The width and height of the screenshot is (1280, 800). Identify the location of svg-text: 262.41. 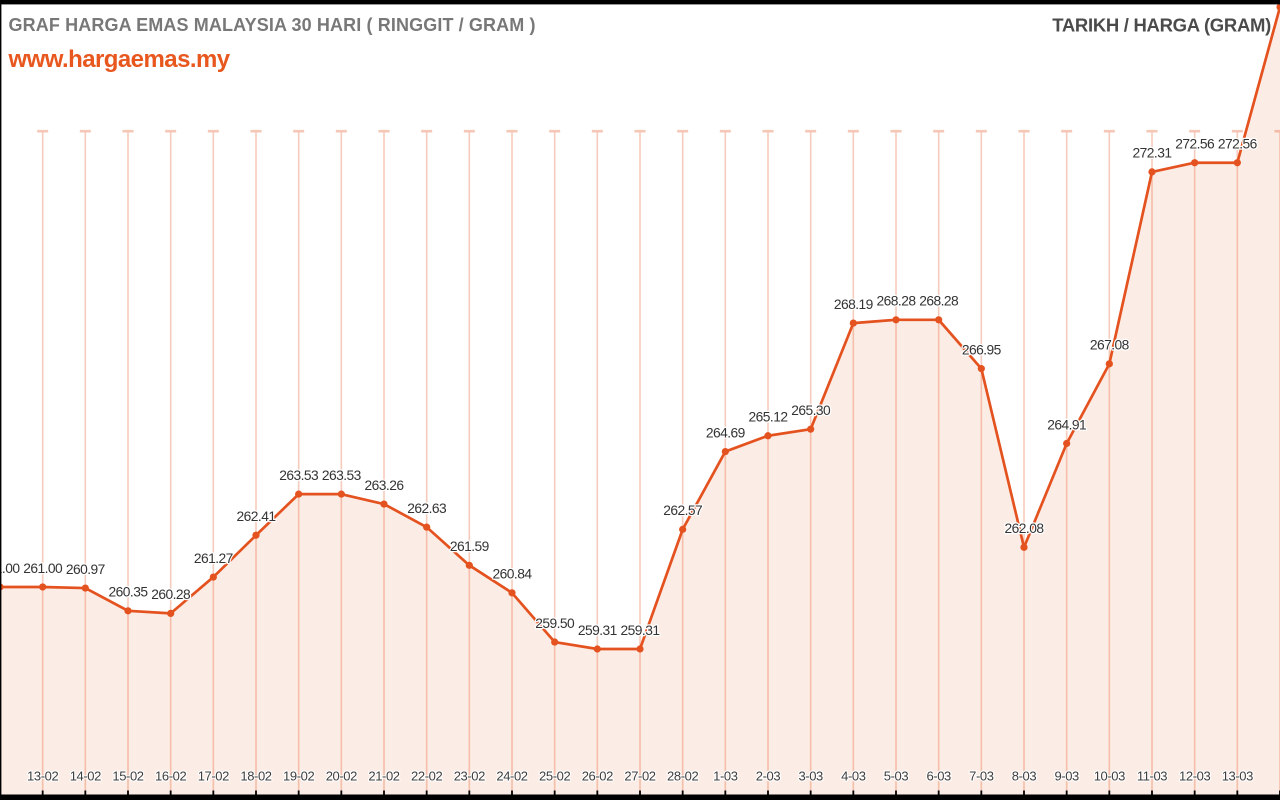
(256, 516).